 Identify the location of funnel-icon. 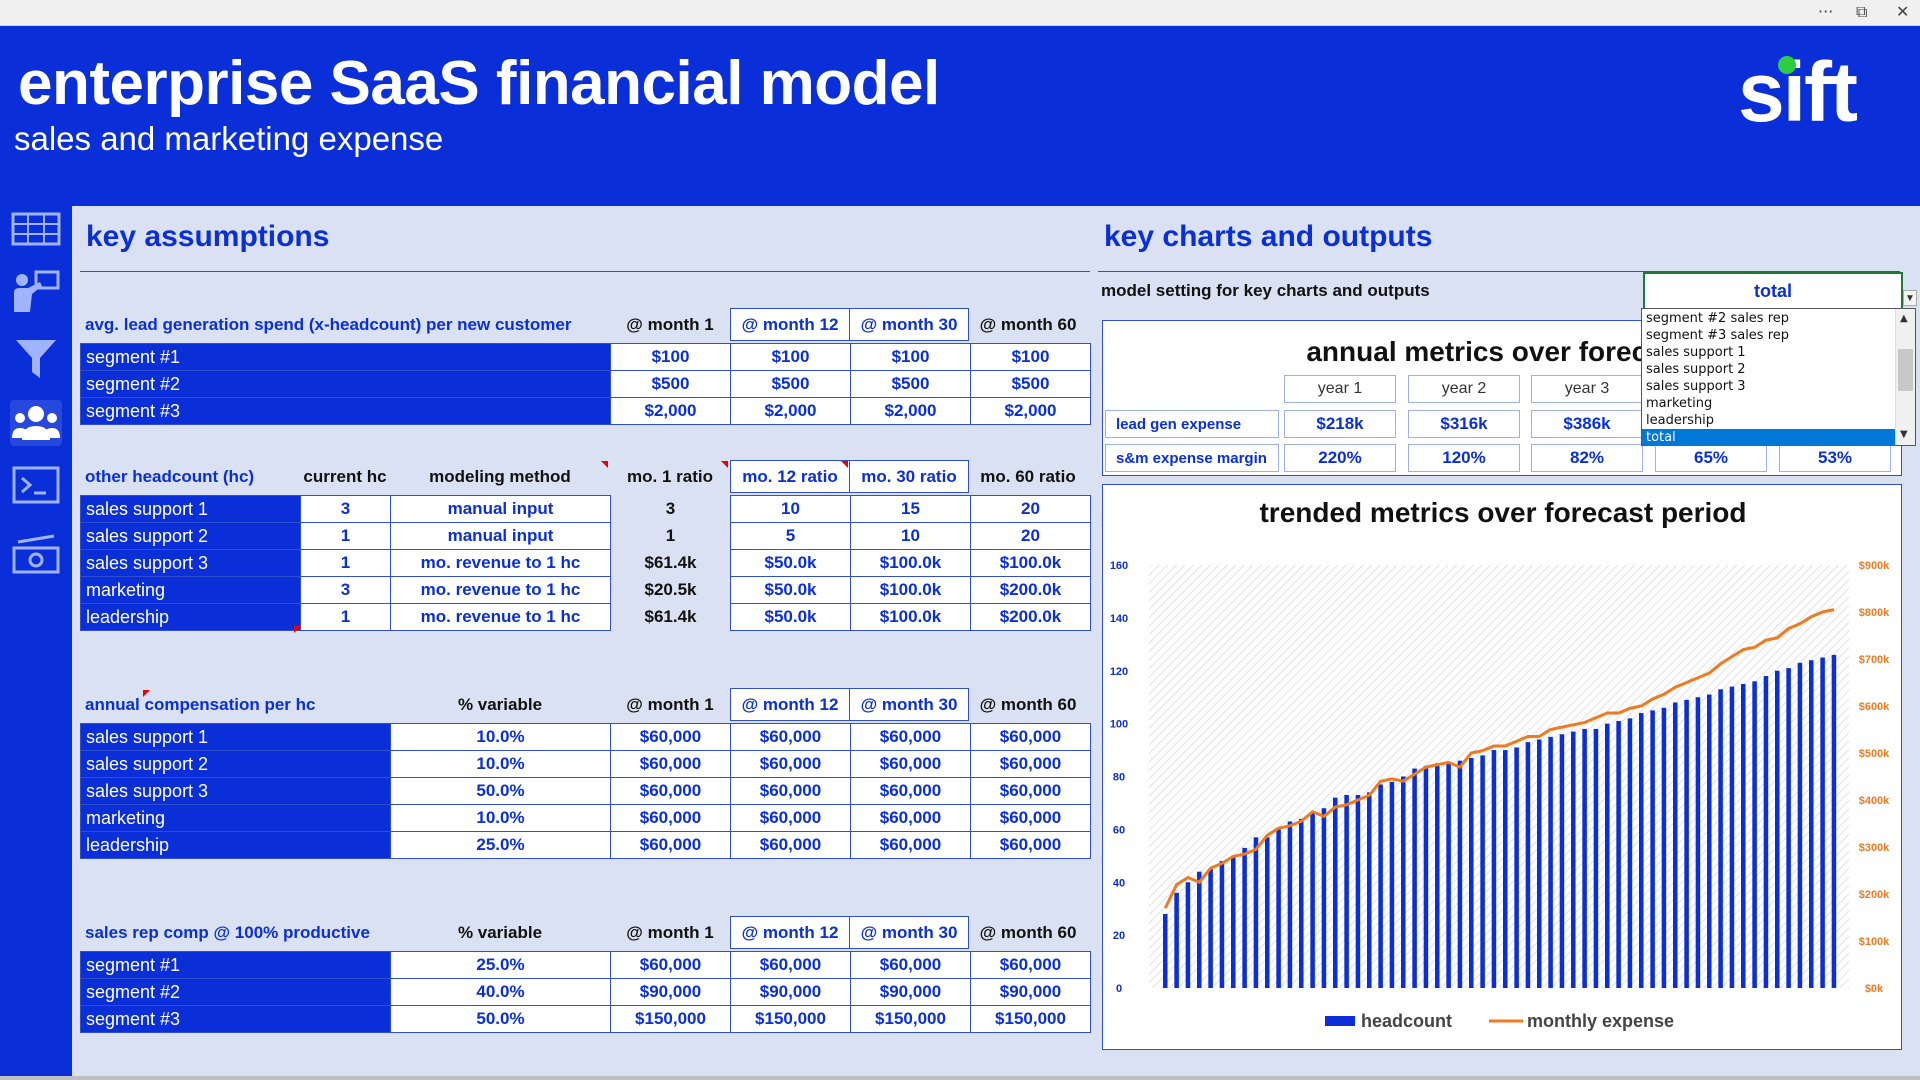
(36, 359).